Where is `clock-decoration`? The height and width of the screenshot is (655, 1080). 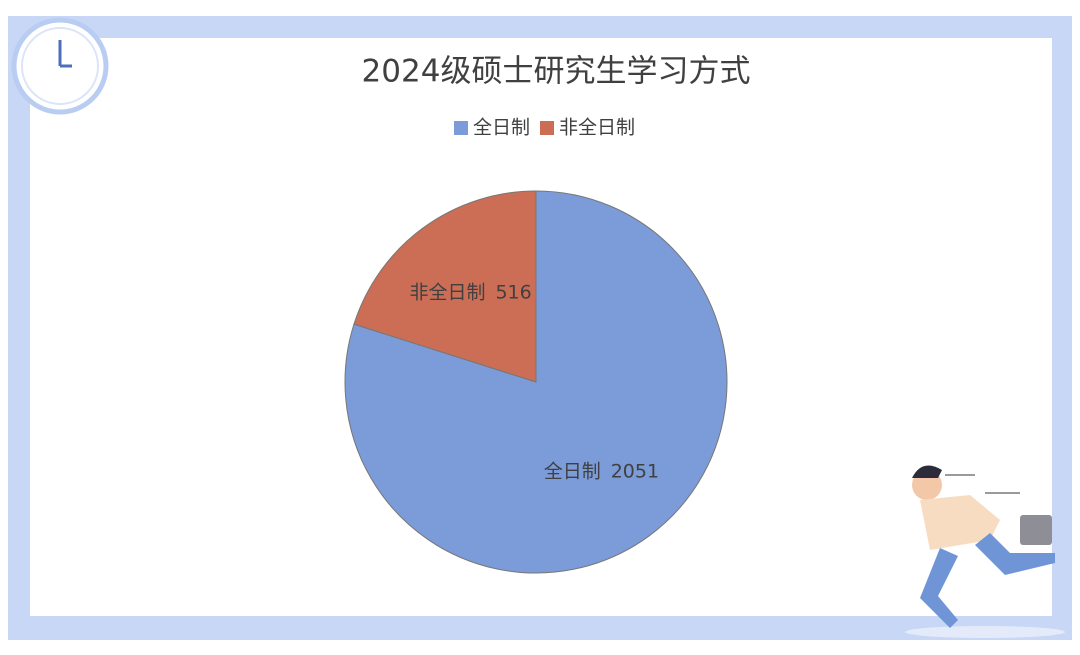 clock-decoration is located at coordinates (60, 66).